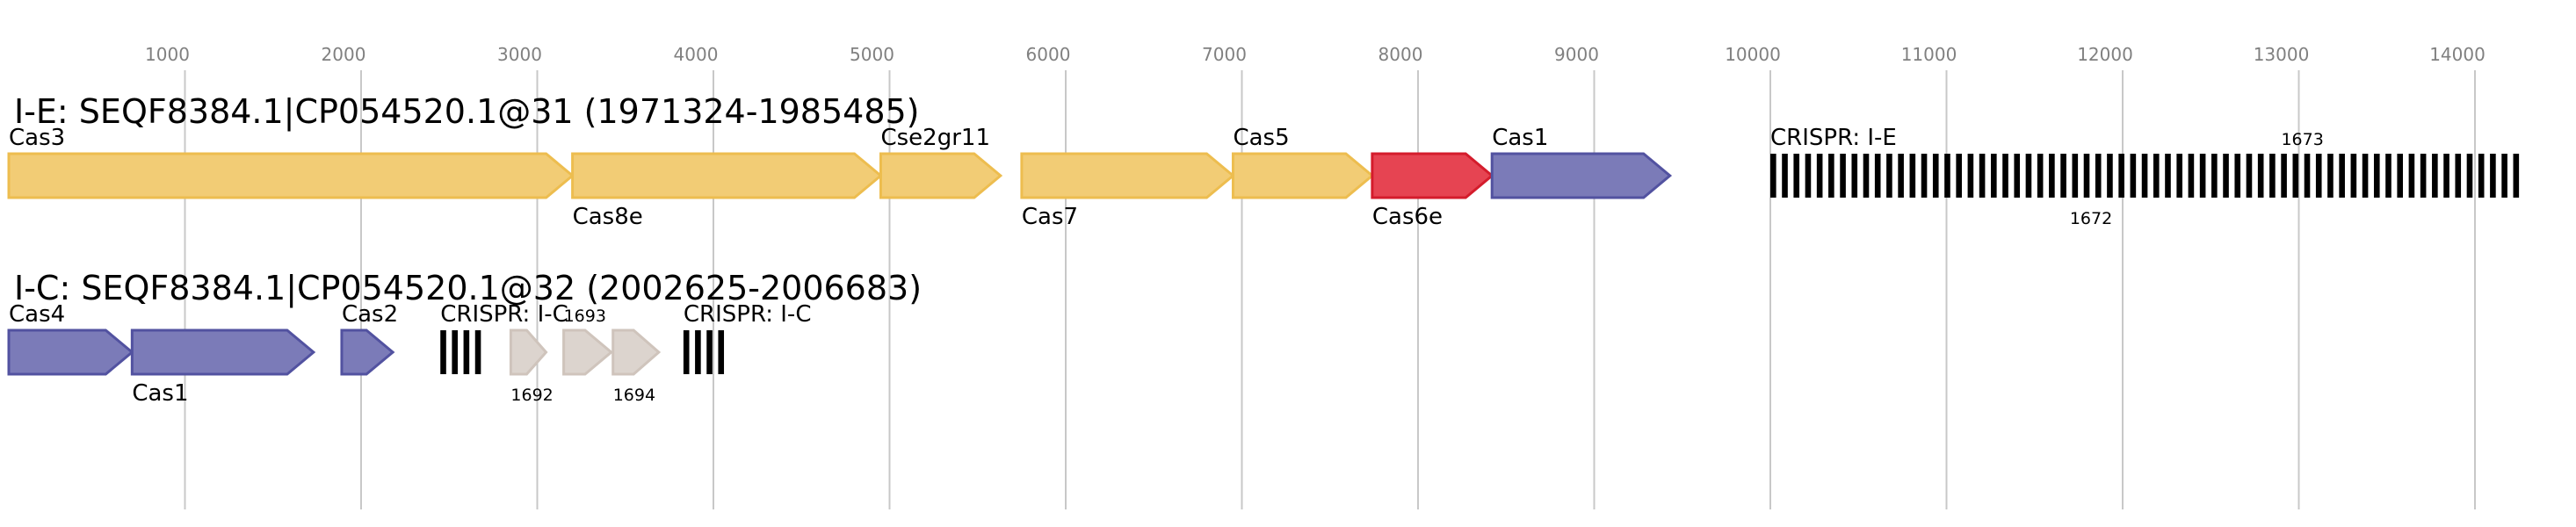  I want to click on tick-label: 3000, so click(519, 54).